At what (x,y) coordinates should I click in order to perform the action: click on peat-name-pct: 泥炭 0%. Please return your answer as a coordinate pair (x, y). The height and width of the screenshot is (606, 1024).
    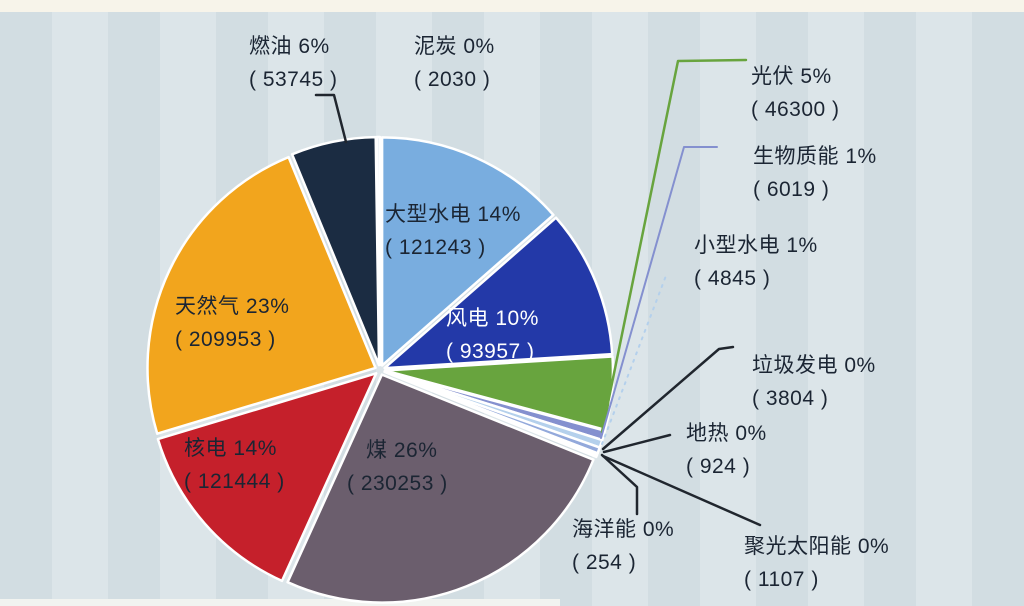
    Looking at the image, I should click on (454, 46).